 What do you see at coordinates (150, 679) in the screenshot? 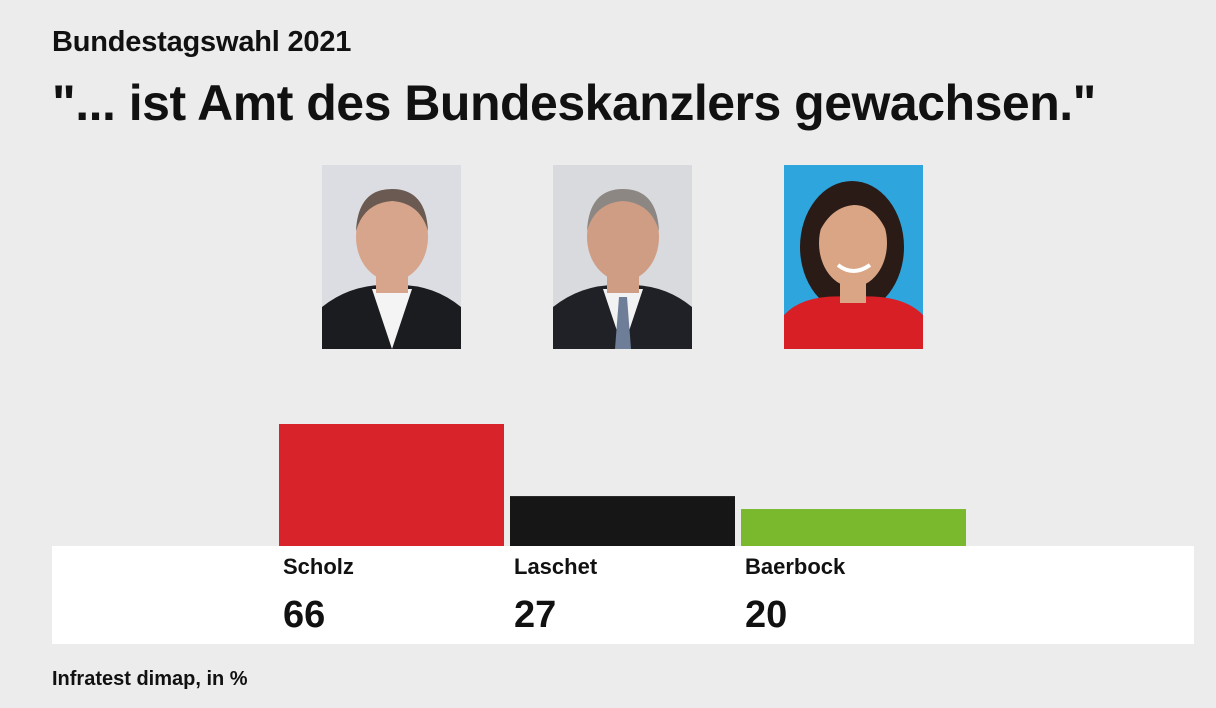
I see `source-note: Infratest dimap, in %` at bounding box center [150, 679].